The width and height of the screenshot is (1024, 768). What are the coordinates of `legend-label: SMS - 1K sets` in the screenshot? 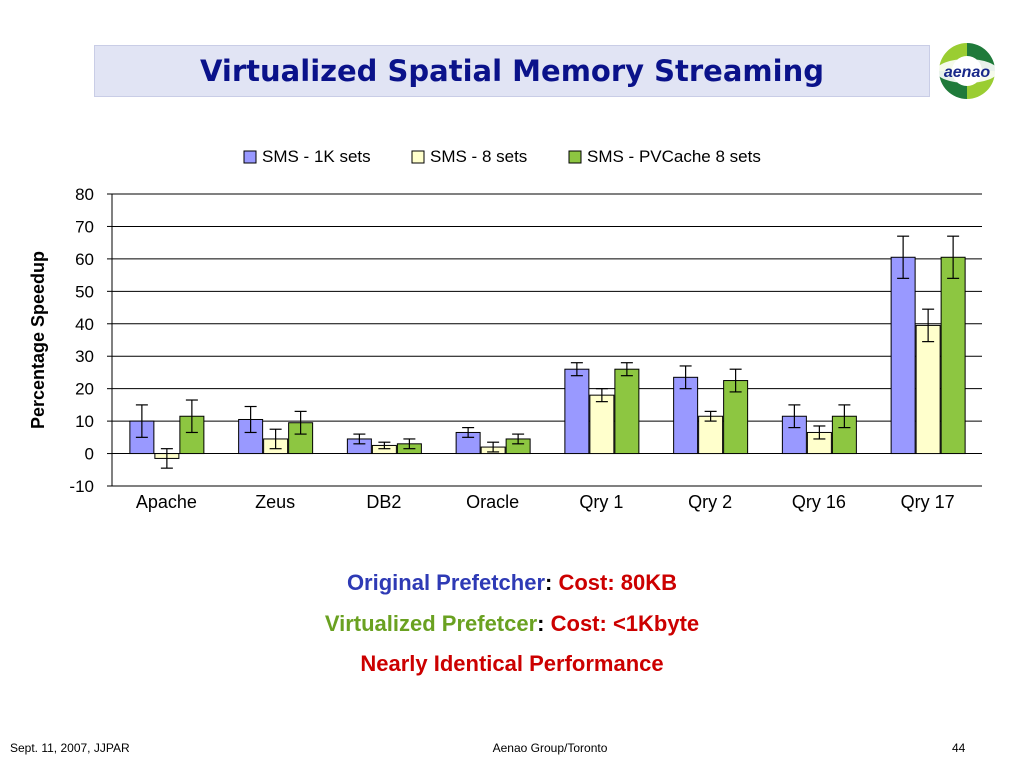 It's located at (316, 156).